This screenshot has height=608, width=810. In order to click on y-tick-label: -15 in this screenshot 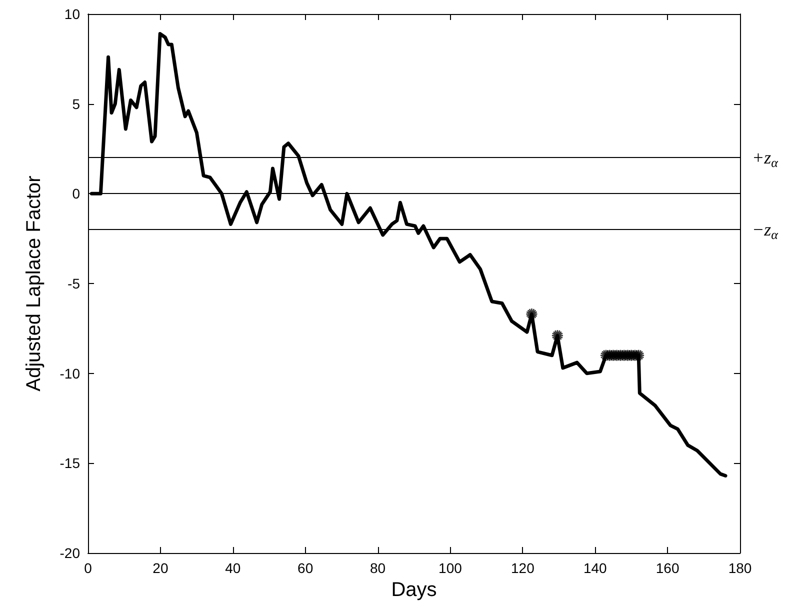, I will do `click(70, 463)`.